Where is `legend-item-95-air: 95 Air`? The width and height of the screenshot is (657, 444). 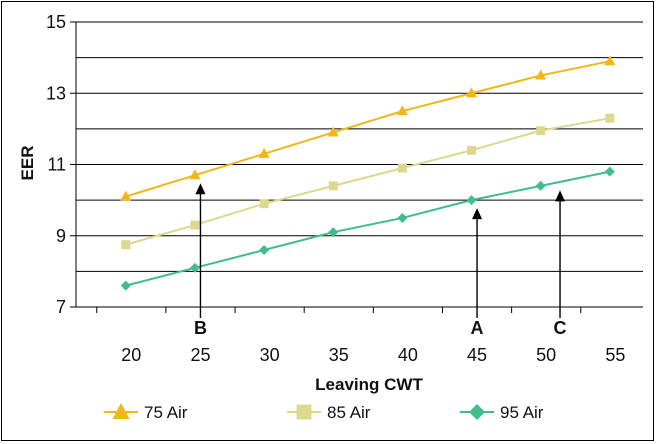 legend-item-95-air: 95 Air is located at coordinates (502, 412).